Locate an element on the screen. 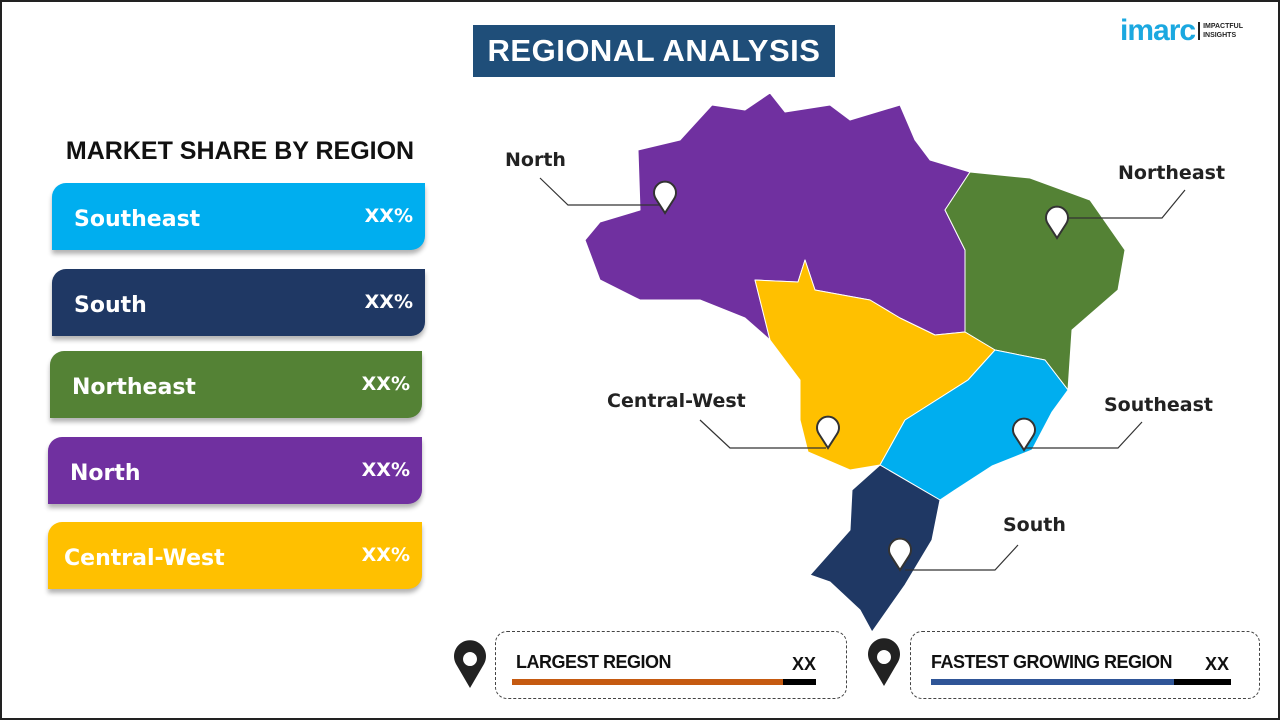 This screenshot has width=1280, height=720. region-southeast is located at coordinates (974, 425).